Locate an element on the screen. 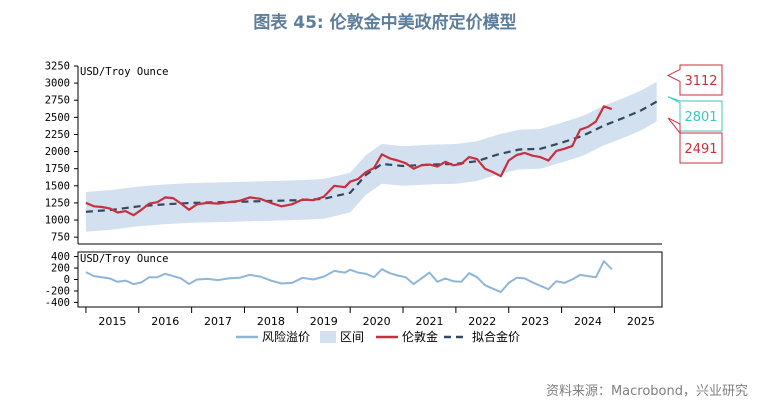  callout-upper is located at coordinates (694, 80).